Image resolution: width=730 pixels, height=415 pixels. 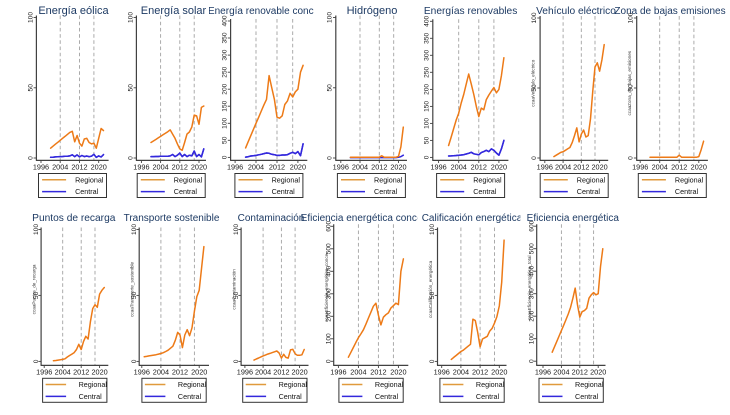 I want to click on svg-text: Calificación energética, so click(x=472, y=218).